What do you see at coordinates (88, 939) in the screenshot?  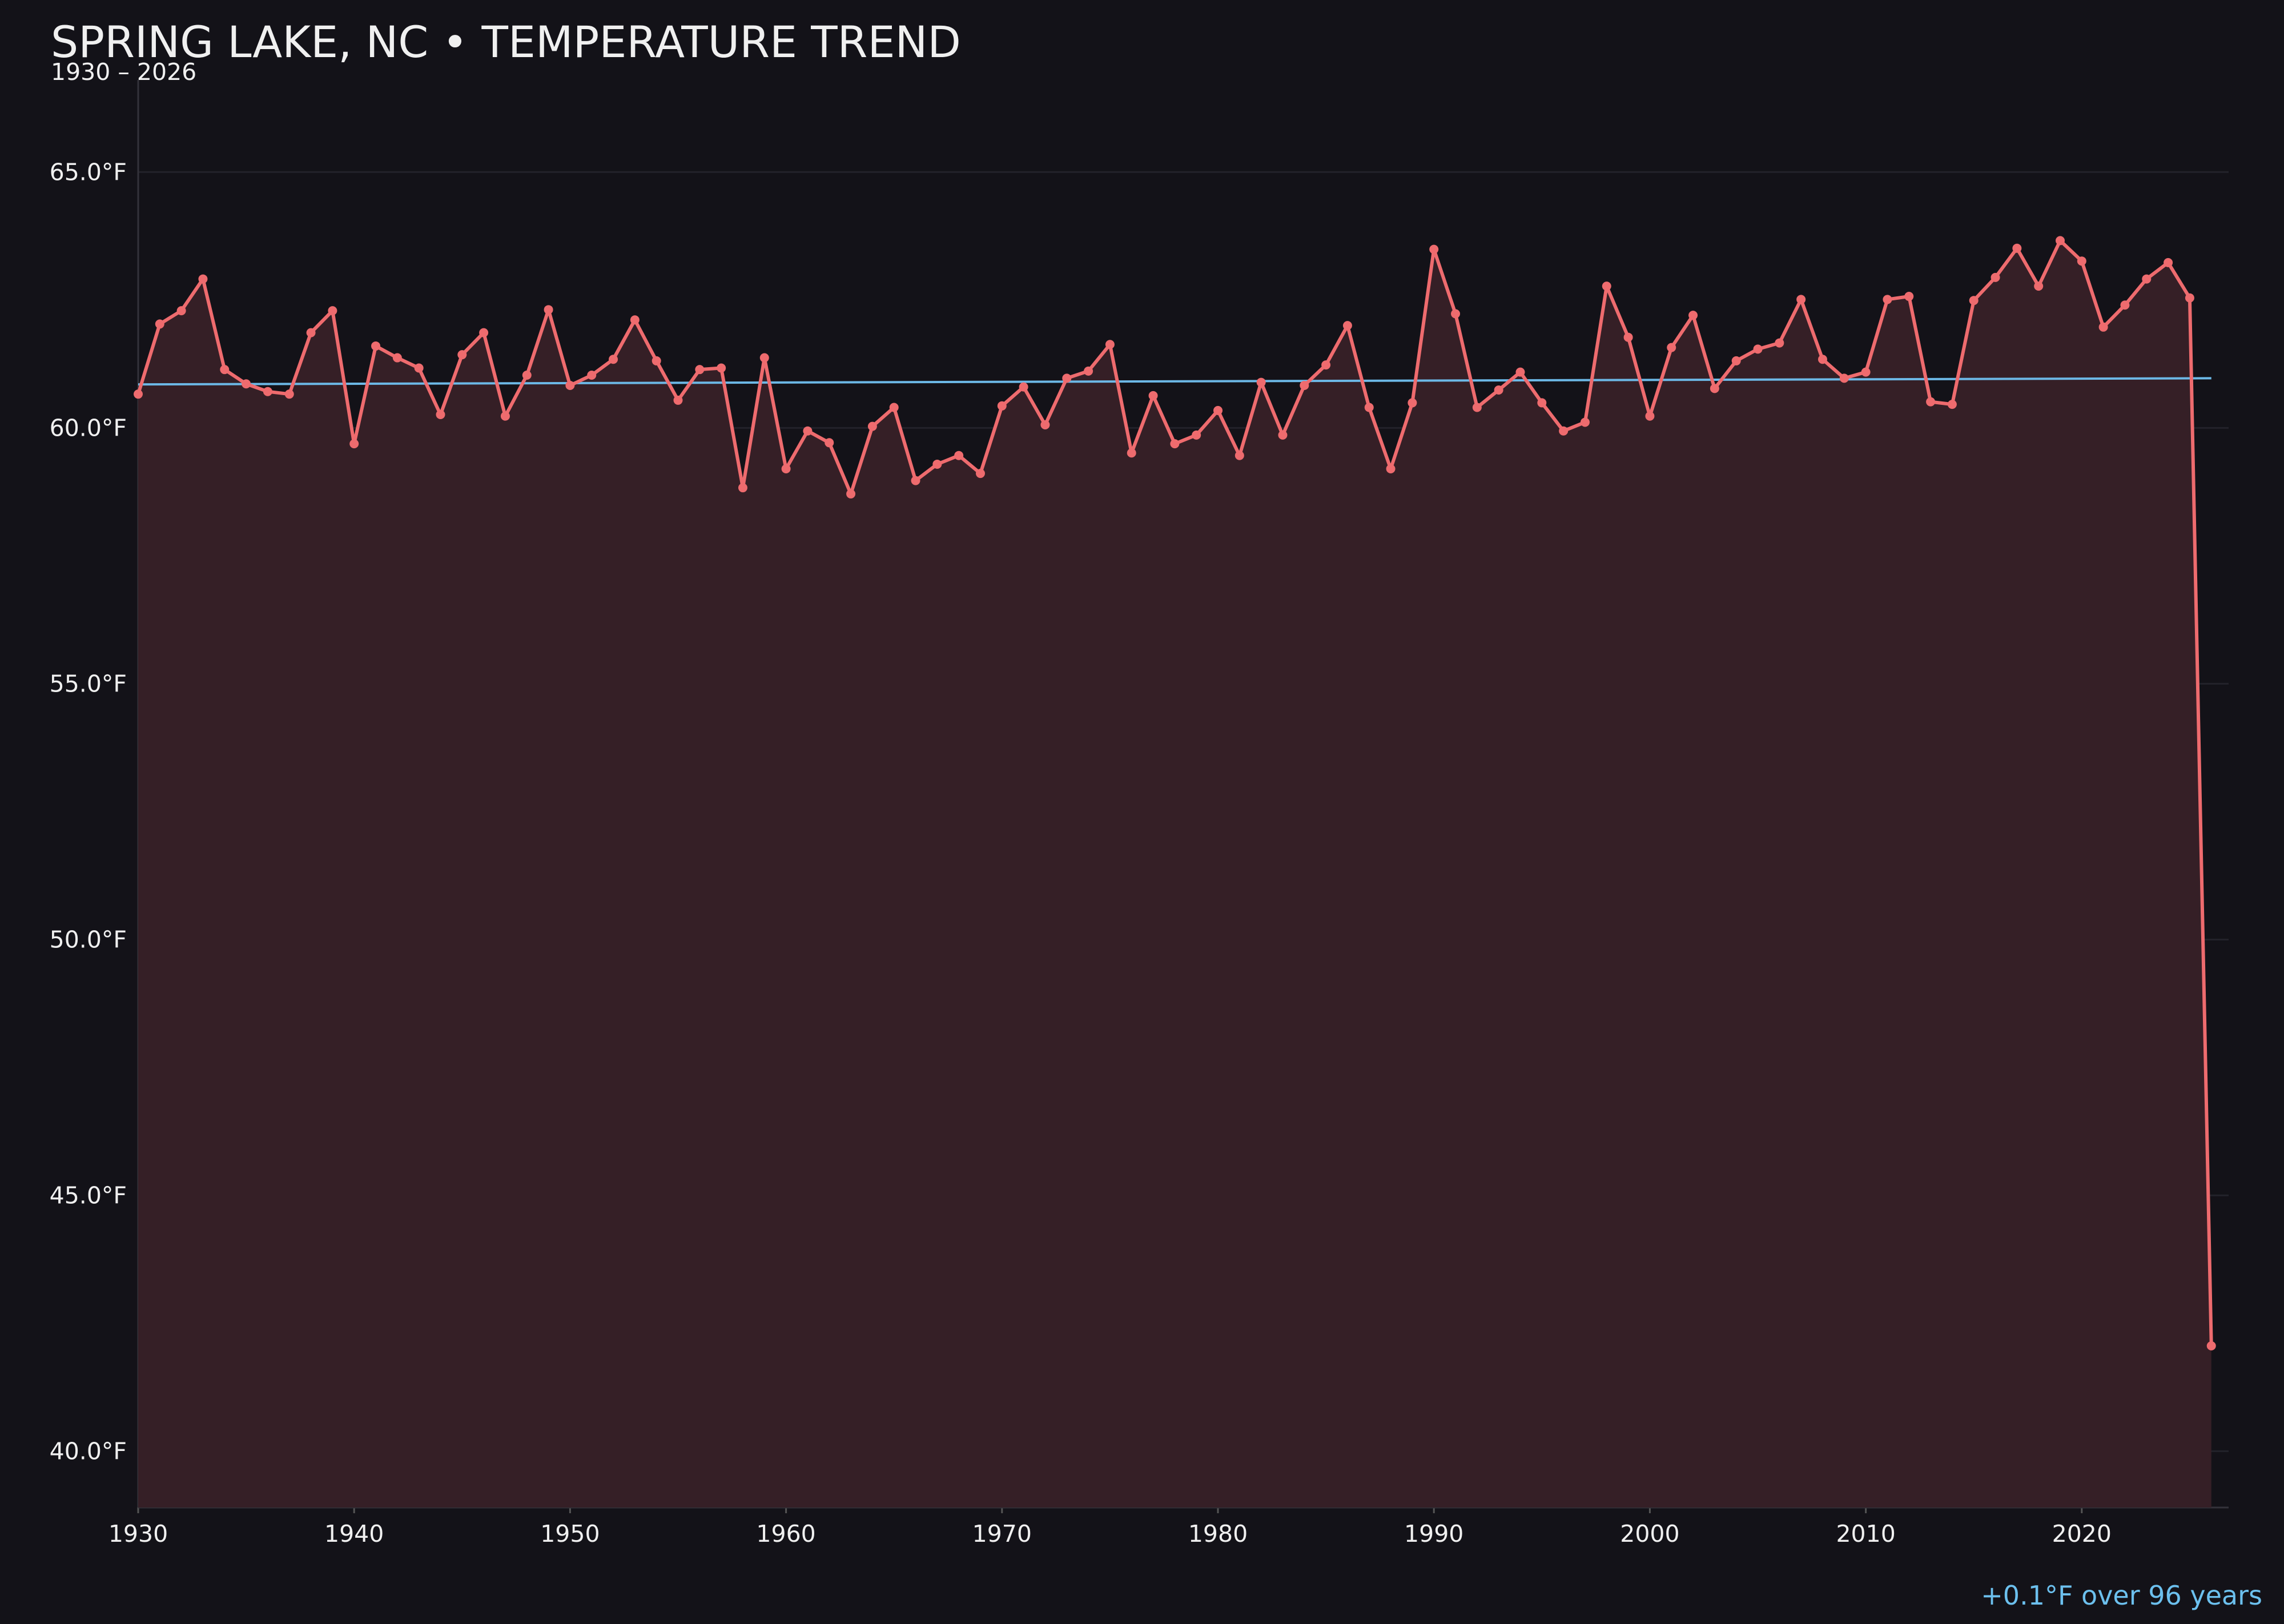 I see `y-tick-label: 50.0°F` at bounding box center [88, 939].